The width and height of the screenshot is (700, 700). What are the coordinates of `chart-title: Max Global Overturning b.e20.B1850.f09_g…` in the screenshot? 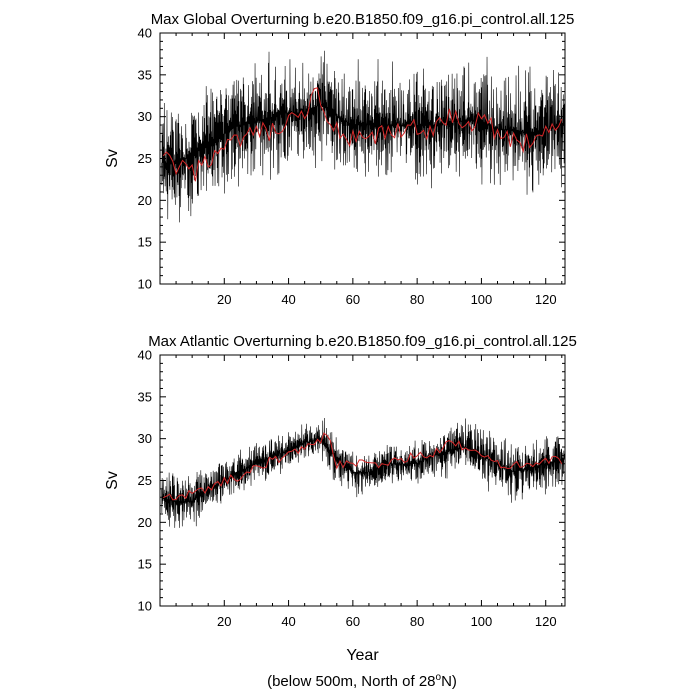 It's located at (363, 19).